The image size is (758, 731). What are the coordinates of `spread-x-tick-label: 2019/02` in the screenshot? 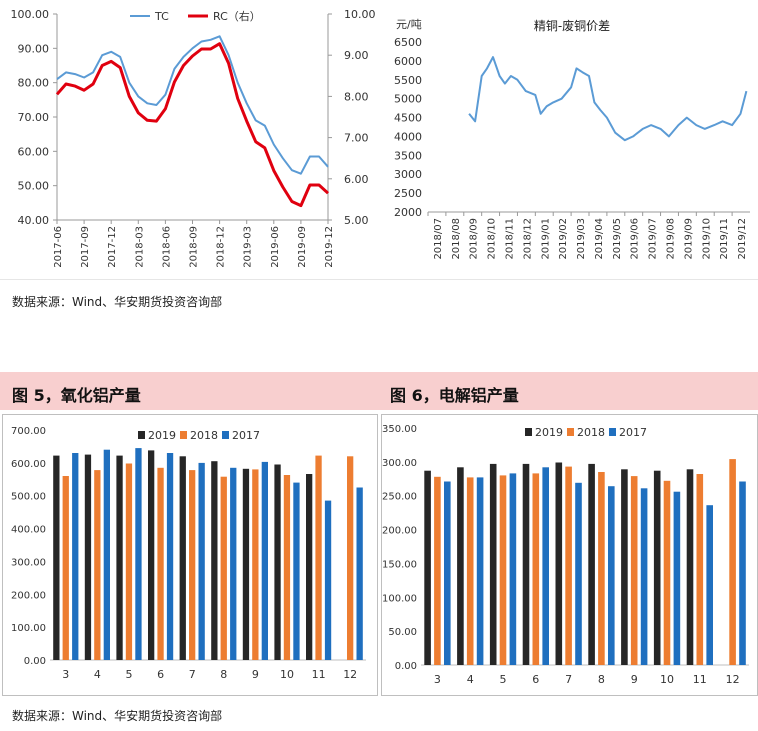 It's located at (563, 239).